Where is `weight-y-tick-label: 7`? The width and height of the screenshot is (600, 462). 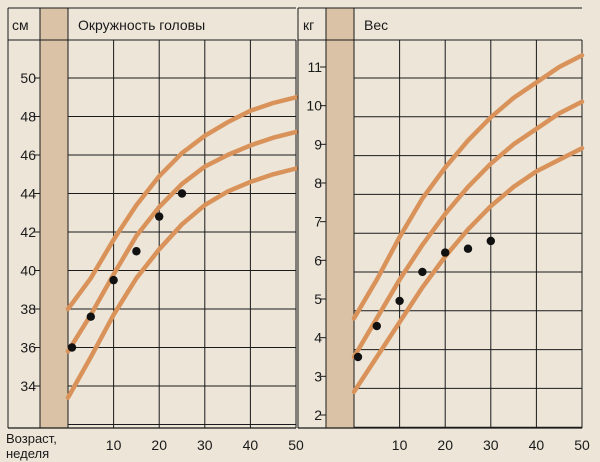 weight-y-tick-label: 7 is located at coordinates (318, 222).